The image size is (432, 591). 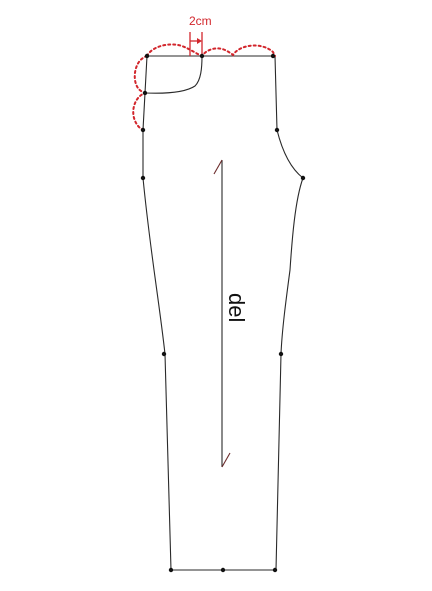 What do you see at coordinates (173, 74) in the screenshot?
I see `pocket-opening-curve` at bounding box center [173, 74].